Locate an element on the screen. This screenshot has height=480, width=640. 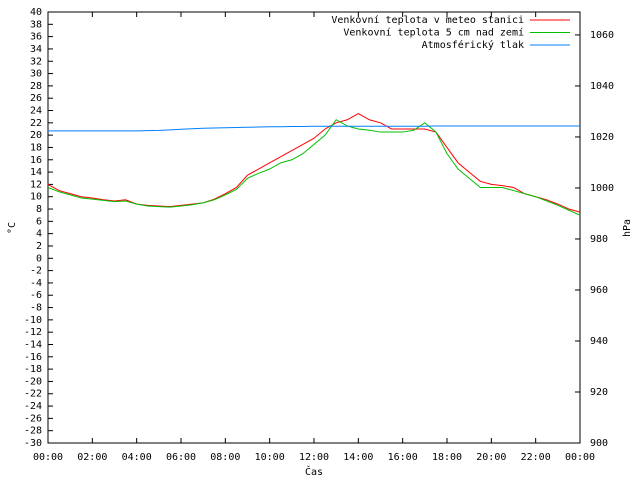
y-tick-label: 30 is located at coordinates (36, 74).